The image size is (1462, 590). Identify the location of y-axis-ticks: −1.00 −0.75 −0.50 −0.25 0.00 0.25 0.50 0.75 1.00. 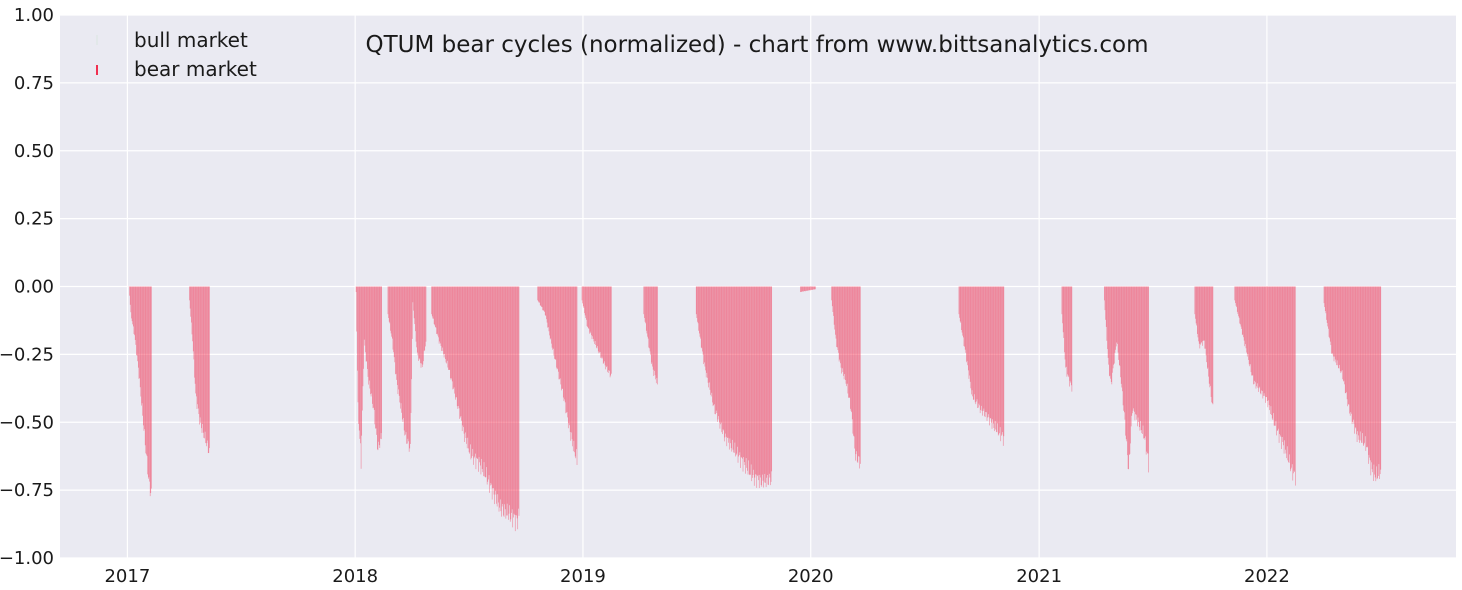
(27, 287).